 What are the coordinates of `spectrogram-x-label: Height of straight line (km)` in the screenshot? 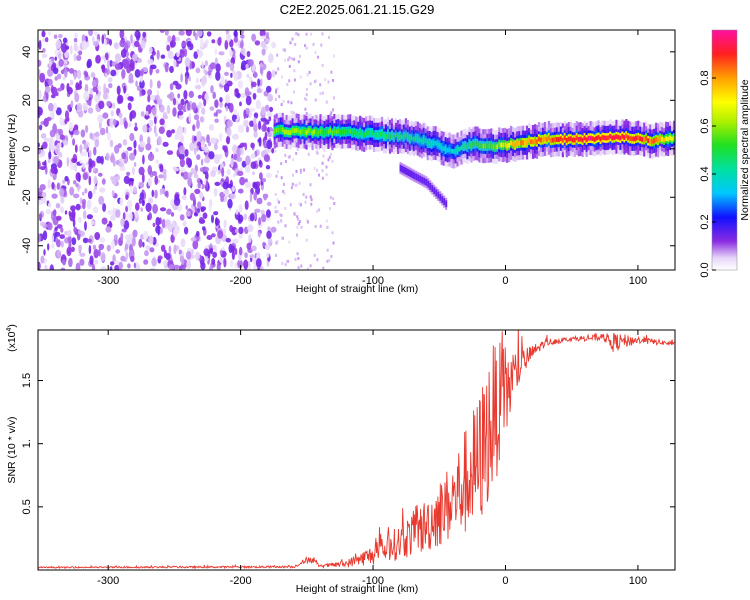 It's located at (357, 289).